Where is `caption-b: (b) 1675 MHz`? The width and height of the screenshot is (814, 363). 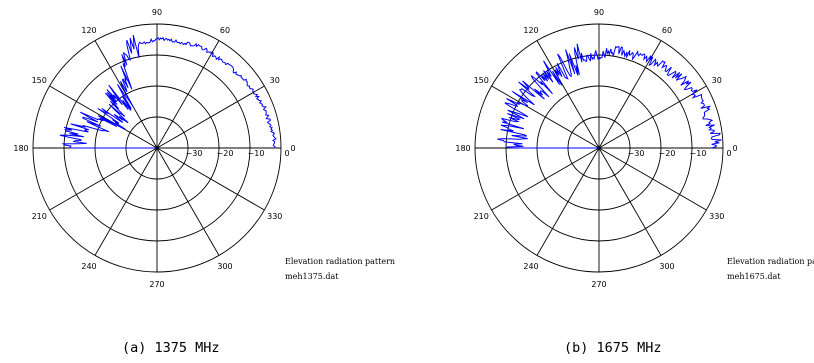
caption-b: (b) 1675 MHz is located at coordinates (613, 348).